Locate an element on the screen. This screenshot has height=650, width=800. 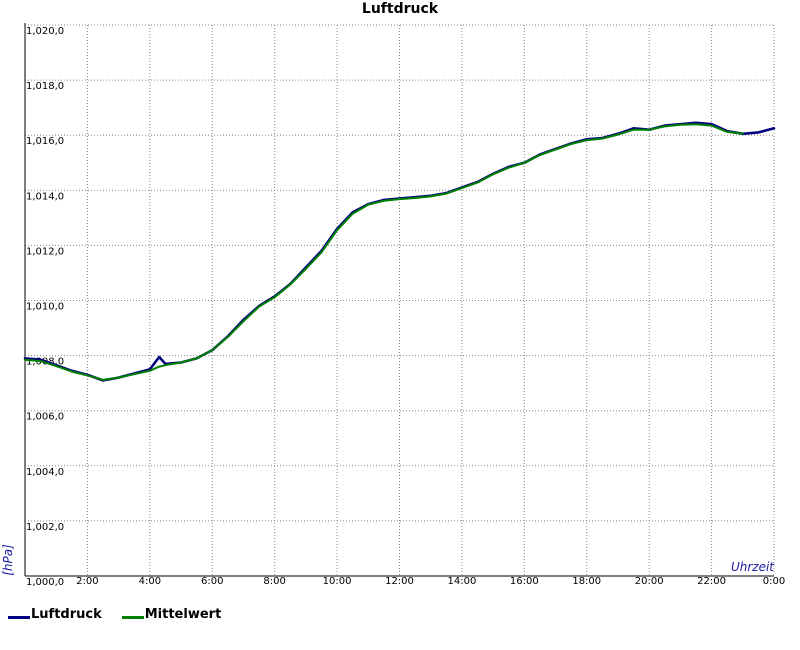
legend-item-luftdruck: Luftdruck is located at coordinates (55, 614).